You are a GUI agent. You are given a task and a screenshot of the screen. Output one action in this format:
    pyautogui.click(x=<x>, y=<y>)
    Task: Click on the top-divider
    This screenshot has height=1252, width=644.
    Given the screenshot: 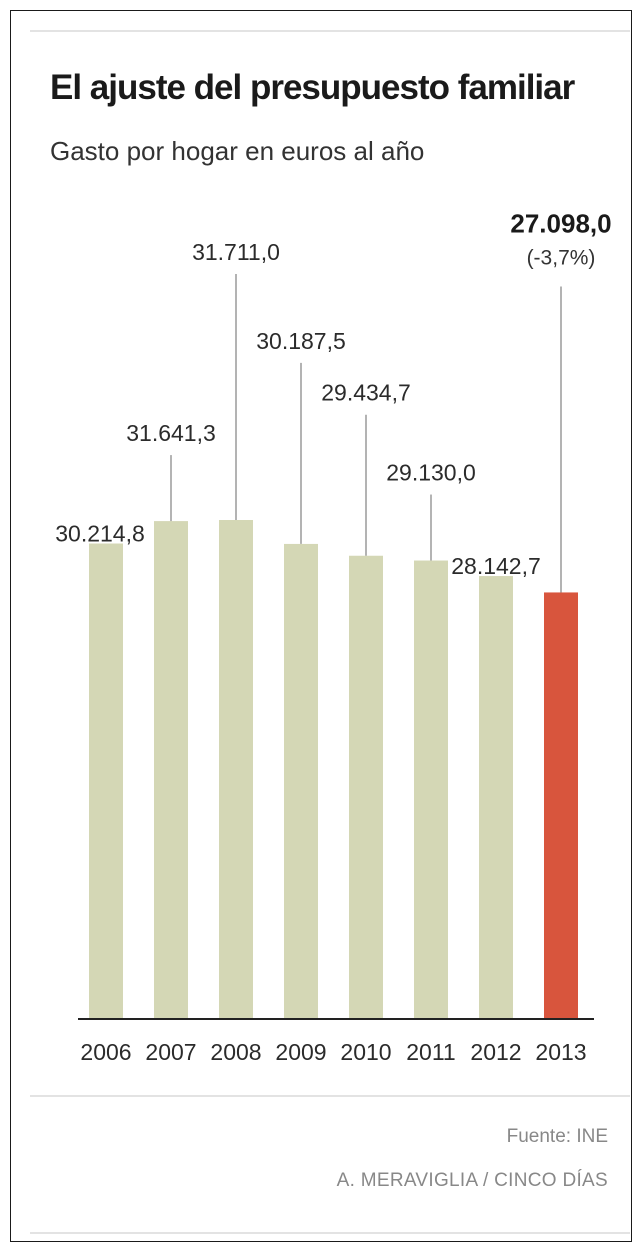 What is the action you would take?
    pyautogui.click(x=330, y=31)
    